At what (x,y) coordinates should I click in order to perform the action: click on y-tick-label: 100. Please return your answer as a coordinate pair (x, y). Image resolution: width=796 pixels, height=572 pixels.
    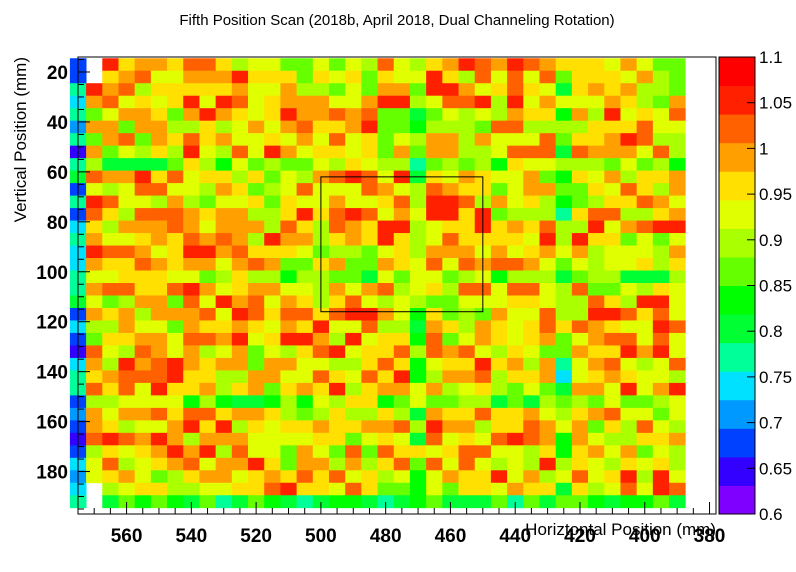
    Looking at the image, I should click on (52, 273).